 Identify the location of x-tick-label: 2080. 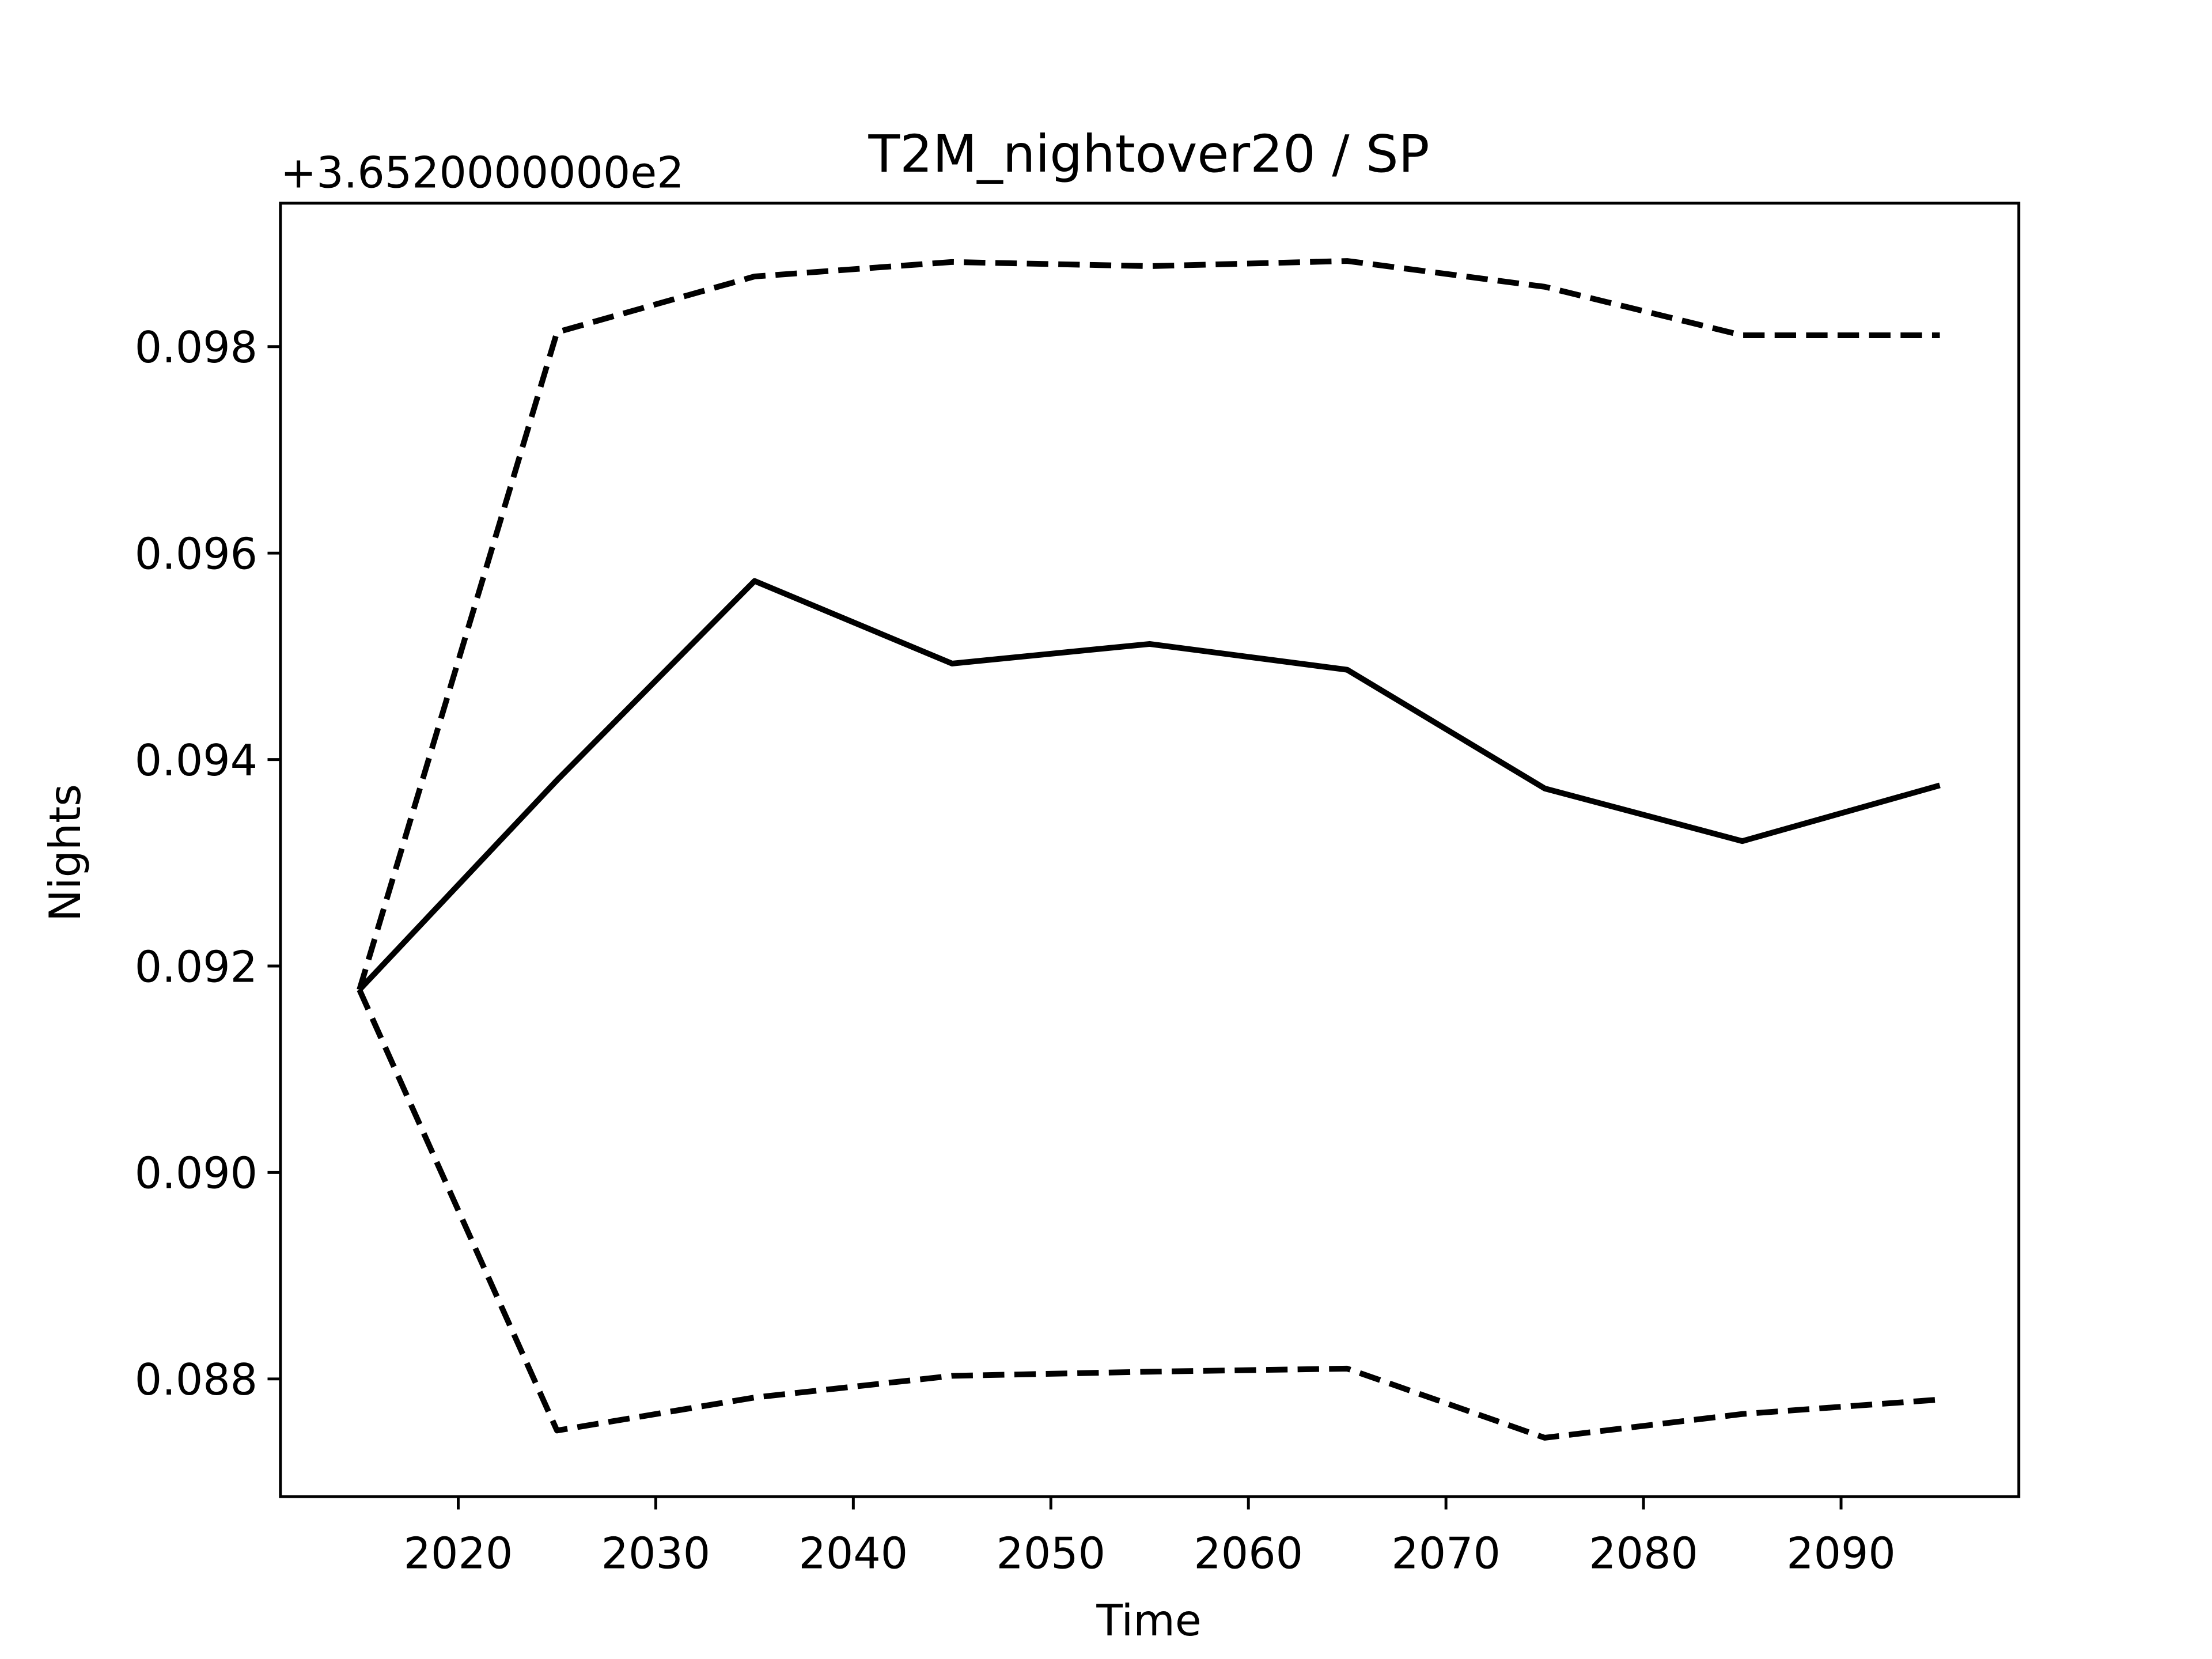
(1643, 1553).